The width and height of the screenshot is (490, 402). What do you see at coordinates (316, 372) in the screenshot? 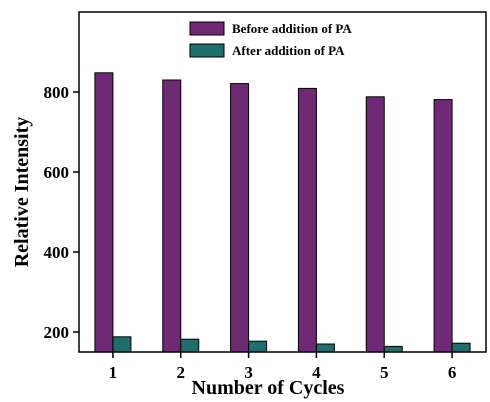
I see `x-tick-label-4: 4` at bounding box center [316, 372].